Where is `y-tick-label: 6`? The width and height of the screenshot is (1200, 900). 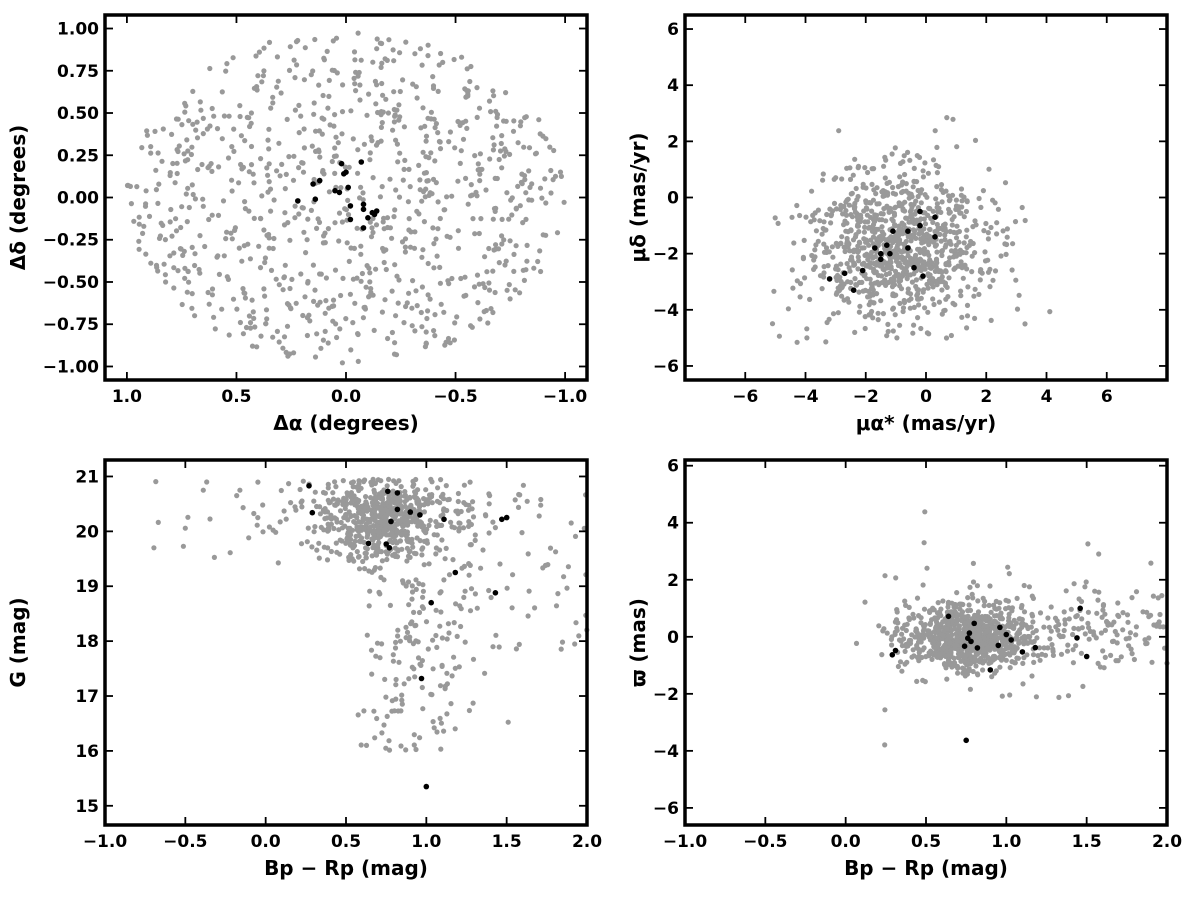 y-tick-label: 6 is located at coordinates (673, 467).